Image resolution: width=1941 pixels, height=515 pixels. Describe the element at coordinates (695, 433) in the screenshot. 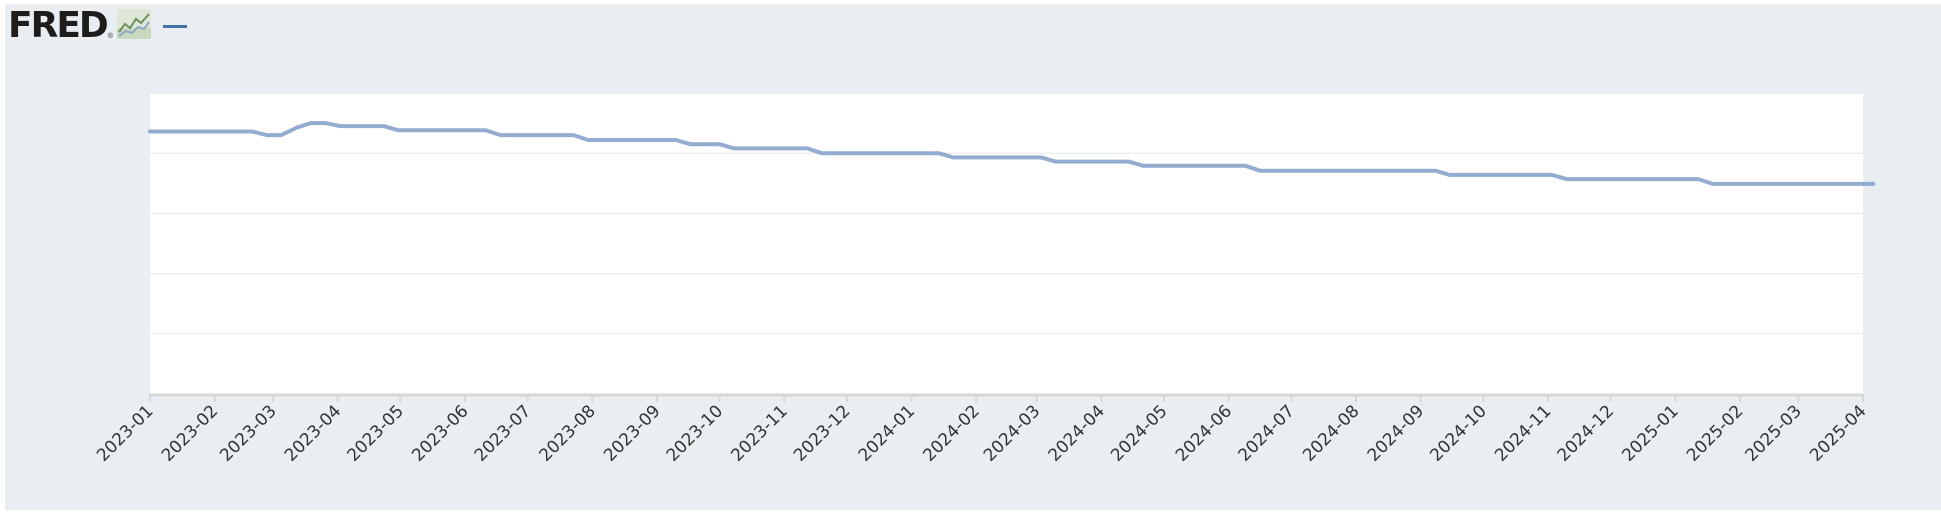

I see `x-tick-label: 2023-10` at that location.